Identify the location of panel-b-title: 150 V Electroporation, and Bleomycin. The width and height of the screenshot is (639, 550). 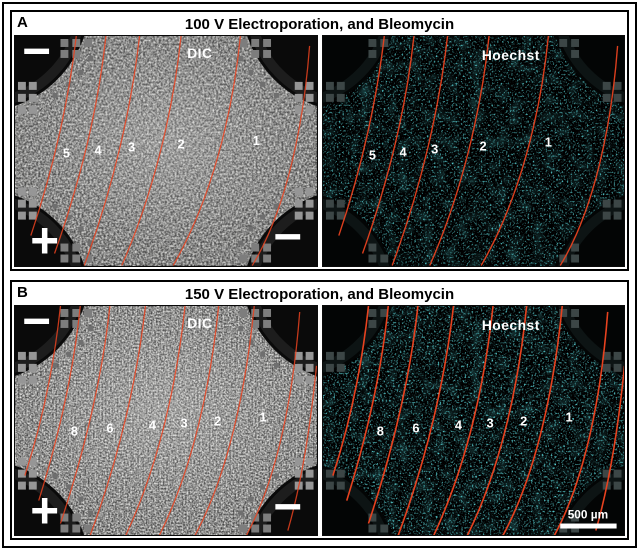
(319, 294).